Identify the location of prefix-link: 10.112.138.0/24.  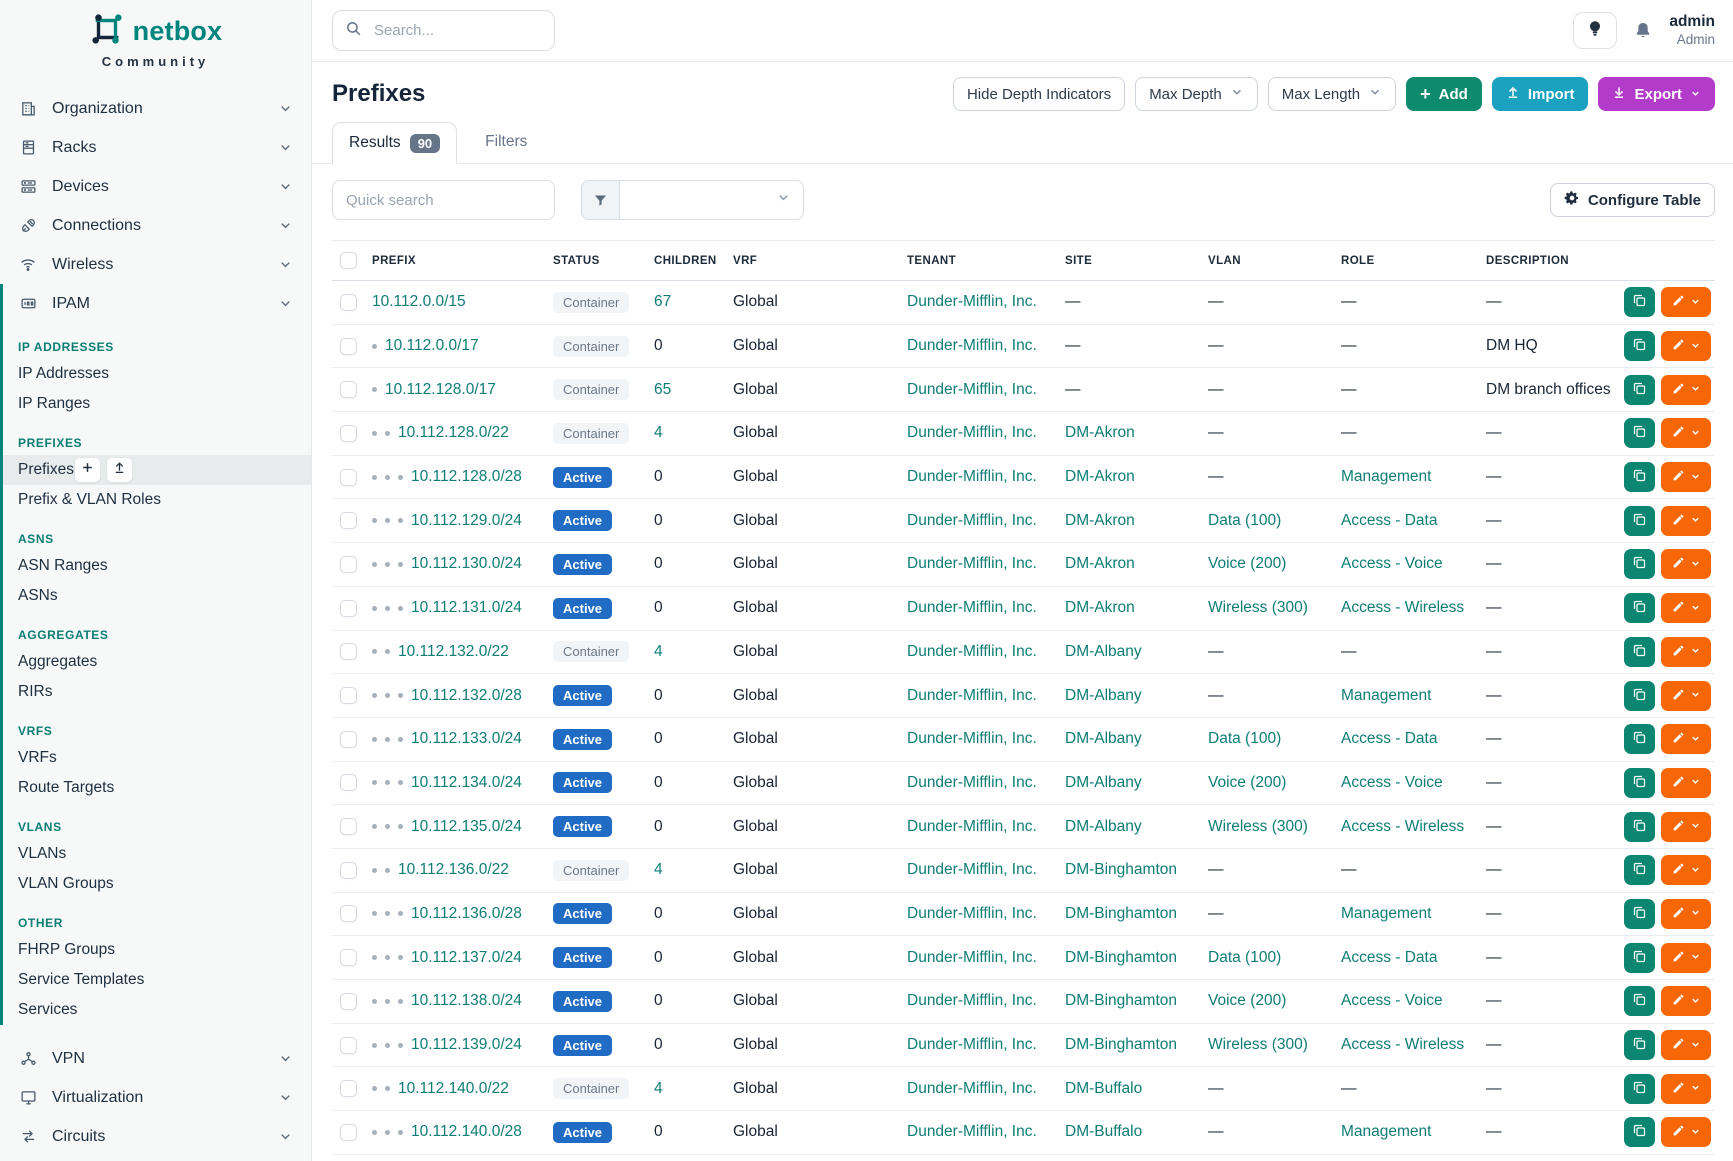
(466, 1001).